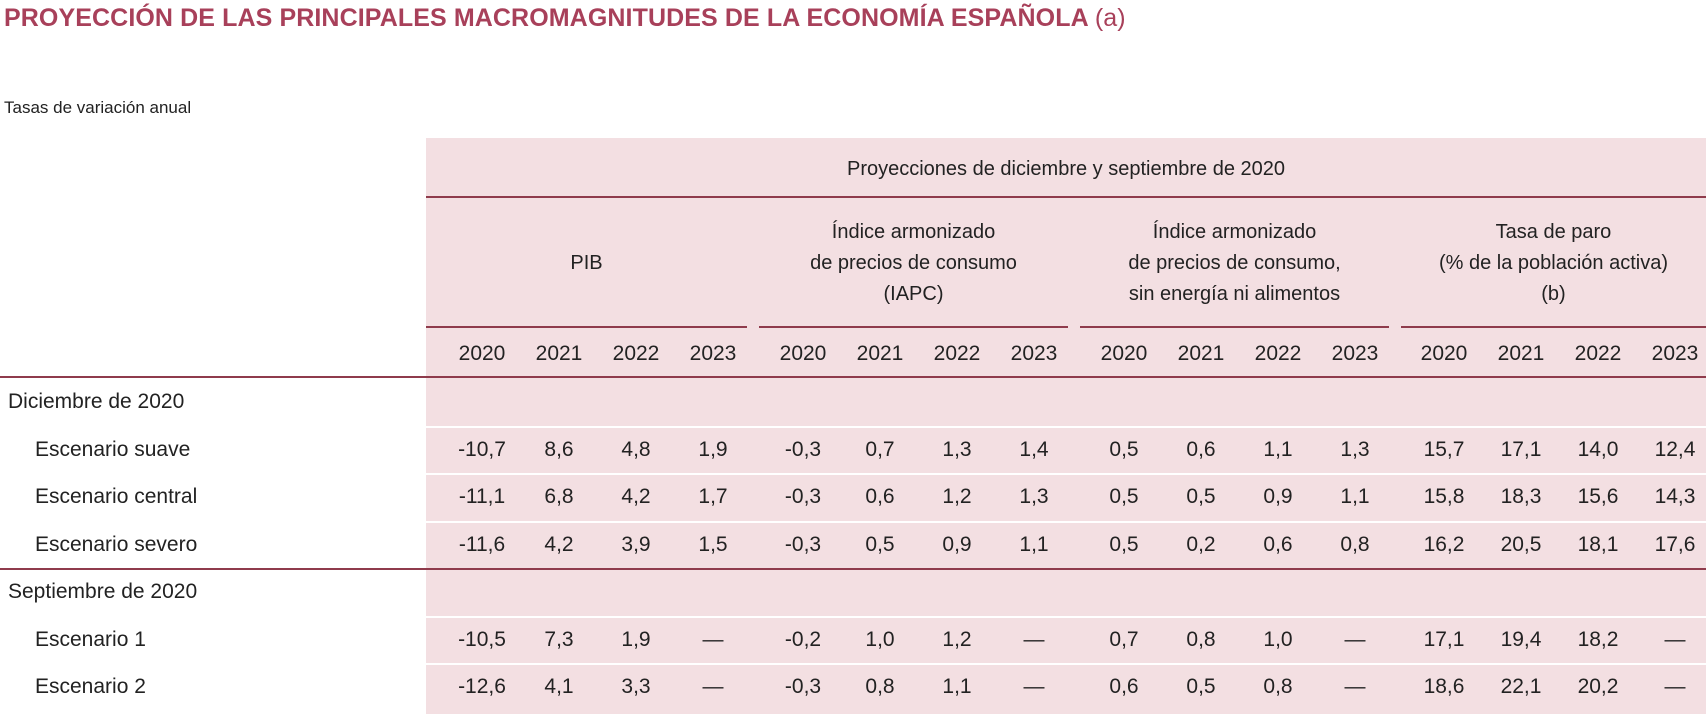  I want to click on column-group-header-line: Índice armonizado, so click(913, 232).